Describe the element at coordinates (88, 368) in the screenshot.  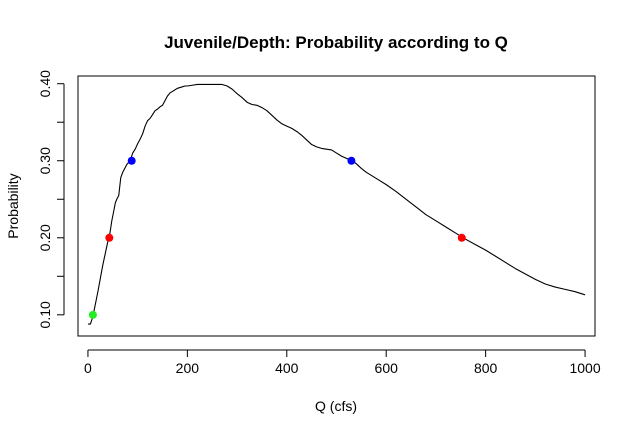
I see `x-tick-label: 0` at that location.